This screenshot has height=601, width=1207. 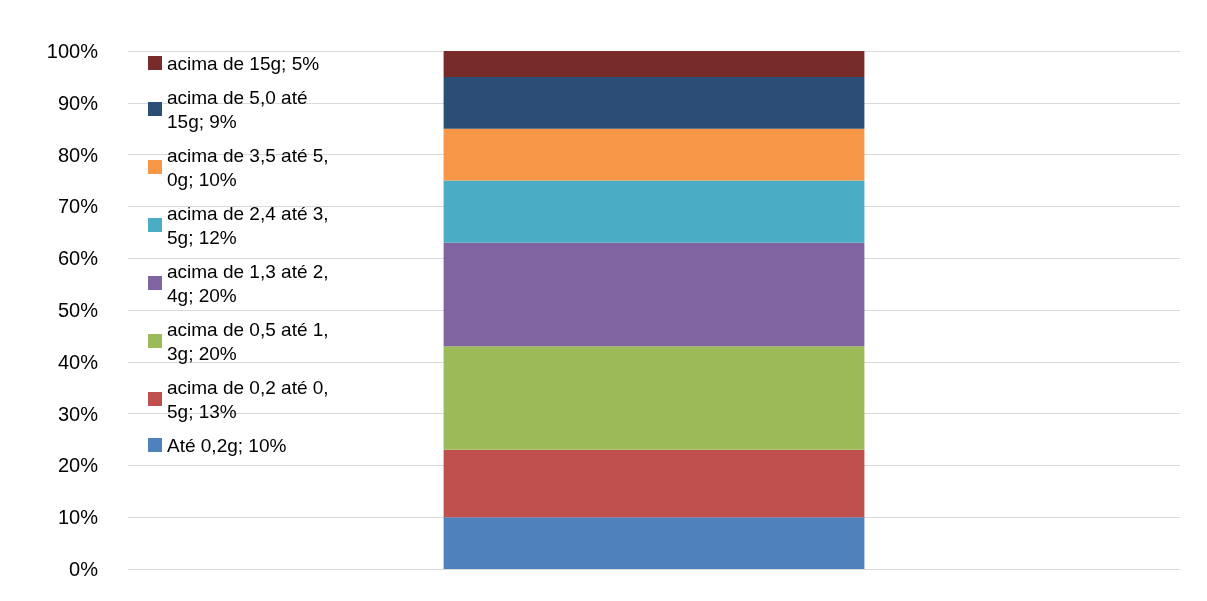 What do you see at coordinates (78, 258) in the screenshot?
I see `y-tick-label: 60%` at bounding box center [78, 258].